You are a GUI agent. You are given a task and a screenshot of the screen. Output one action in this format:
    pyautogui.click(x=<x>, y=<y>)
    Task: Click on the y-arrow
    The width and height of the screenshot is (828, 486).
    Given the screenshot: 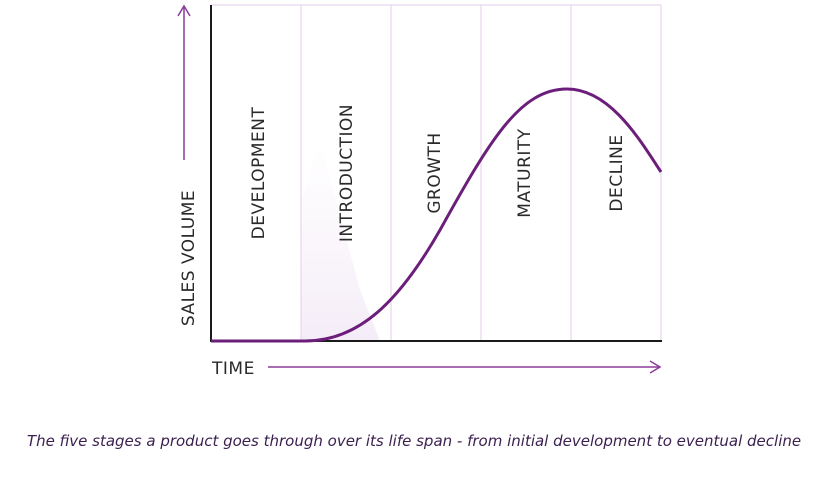 What is the action you would take?
    pyautogui.click(x=184, y=82)
    